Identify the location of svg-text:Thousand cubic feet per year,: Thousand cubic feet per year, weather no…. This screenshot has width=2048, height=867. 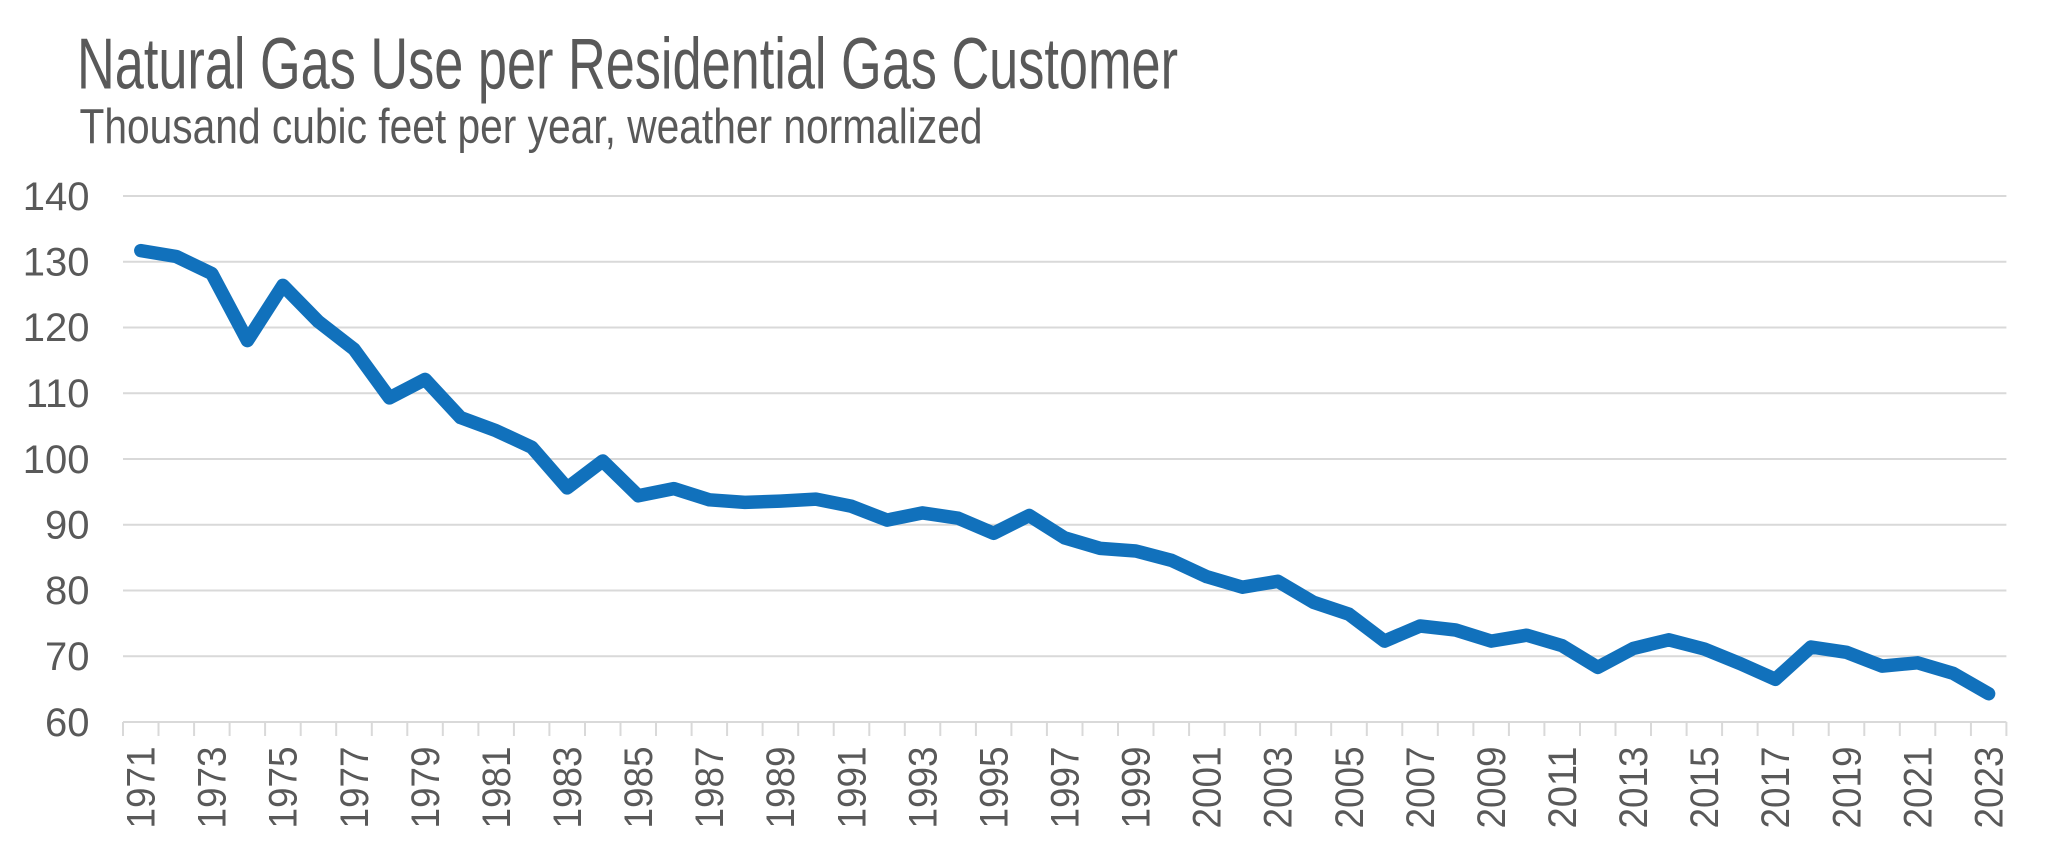
(531, 127).